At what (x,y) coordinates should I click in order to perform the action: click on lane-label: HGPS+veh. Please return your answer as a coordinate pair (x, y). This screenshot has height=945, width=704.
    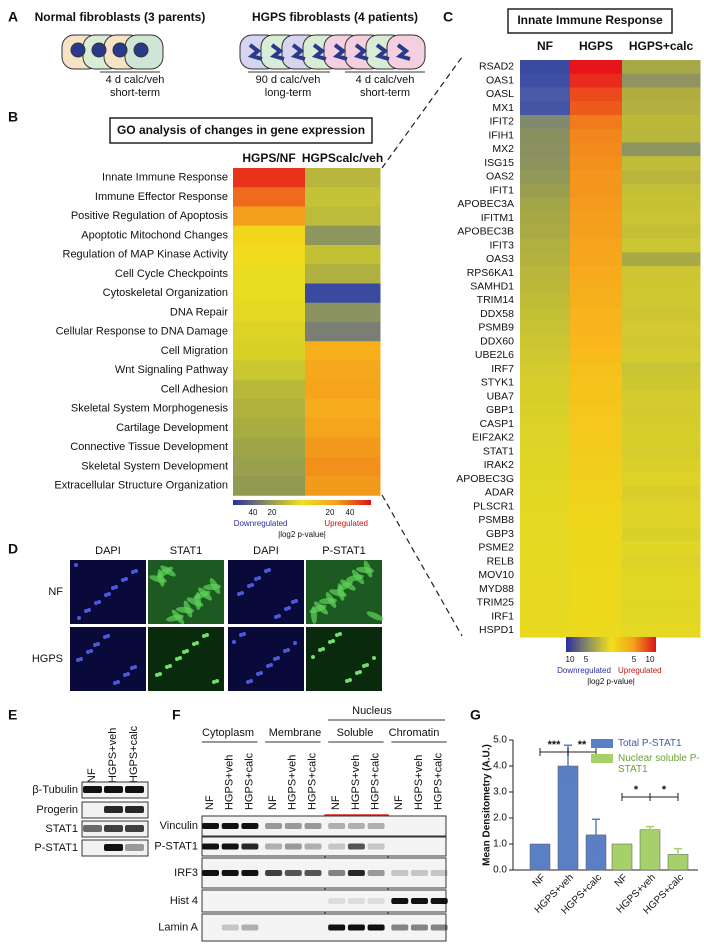
    Looking at the image, I should click on (419, 782).